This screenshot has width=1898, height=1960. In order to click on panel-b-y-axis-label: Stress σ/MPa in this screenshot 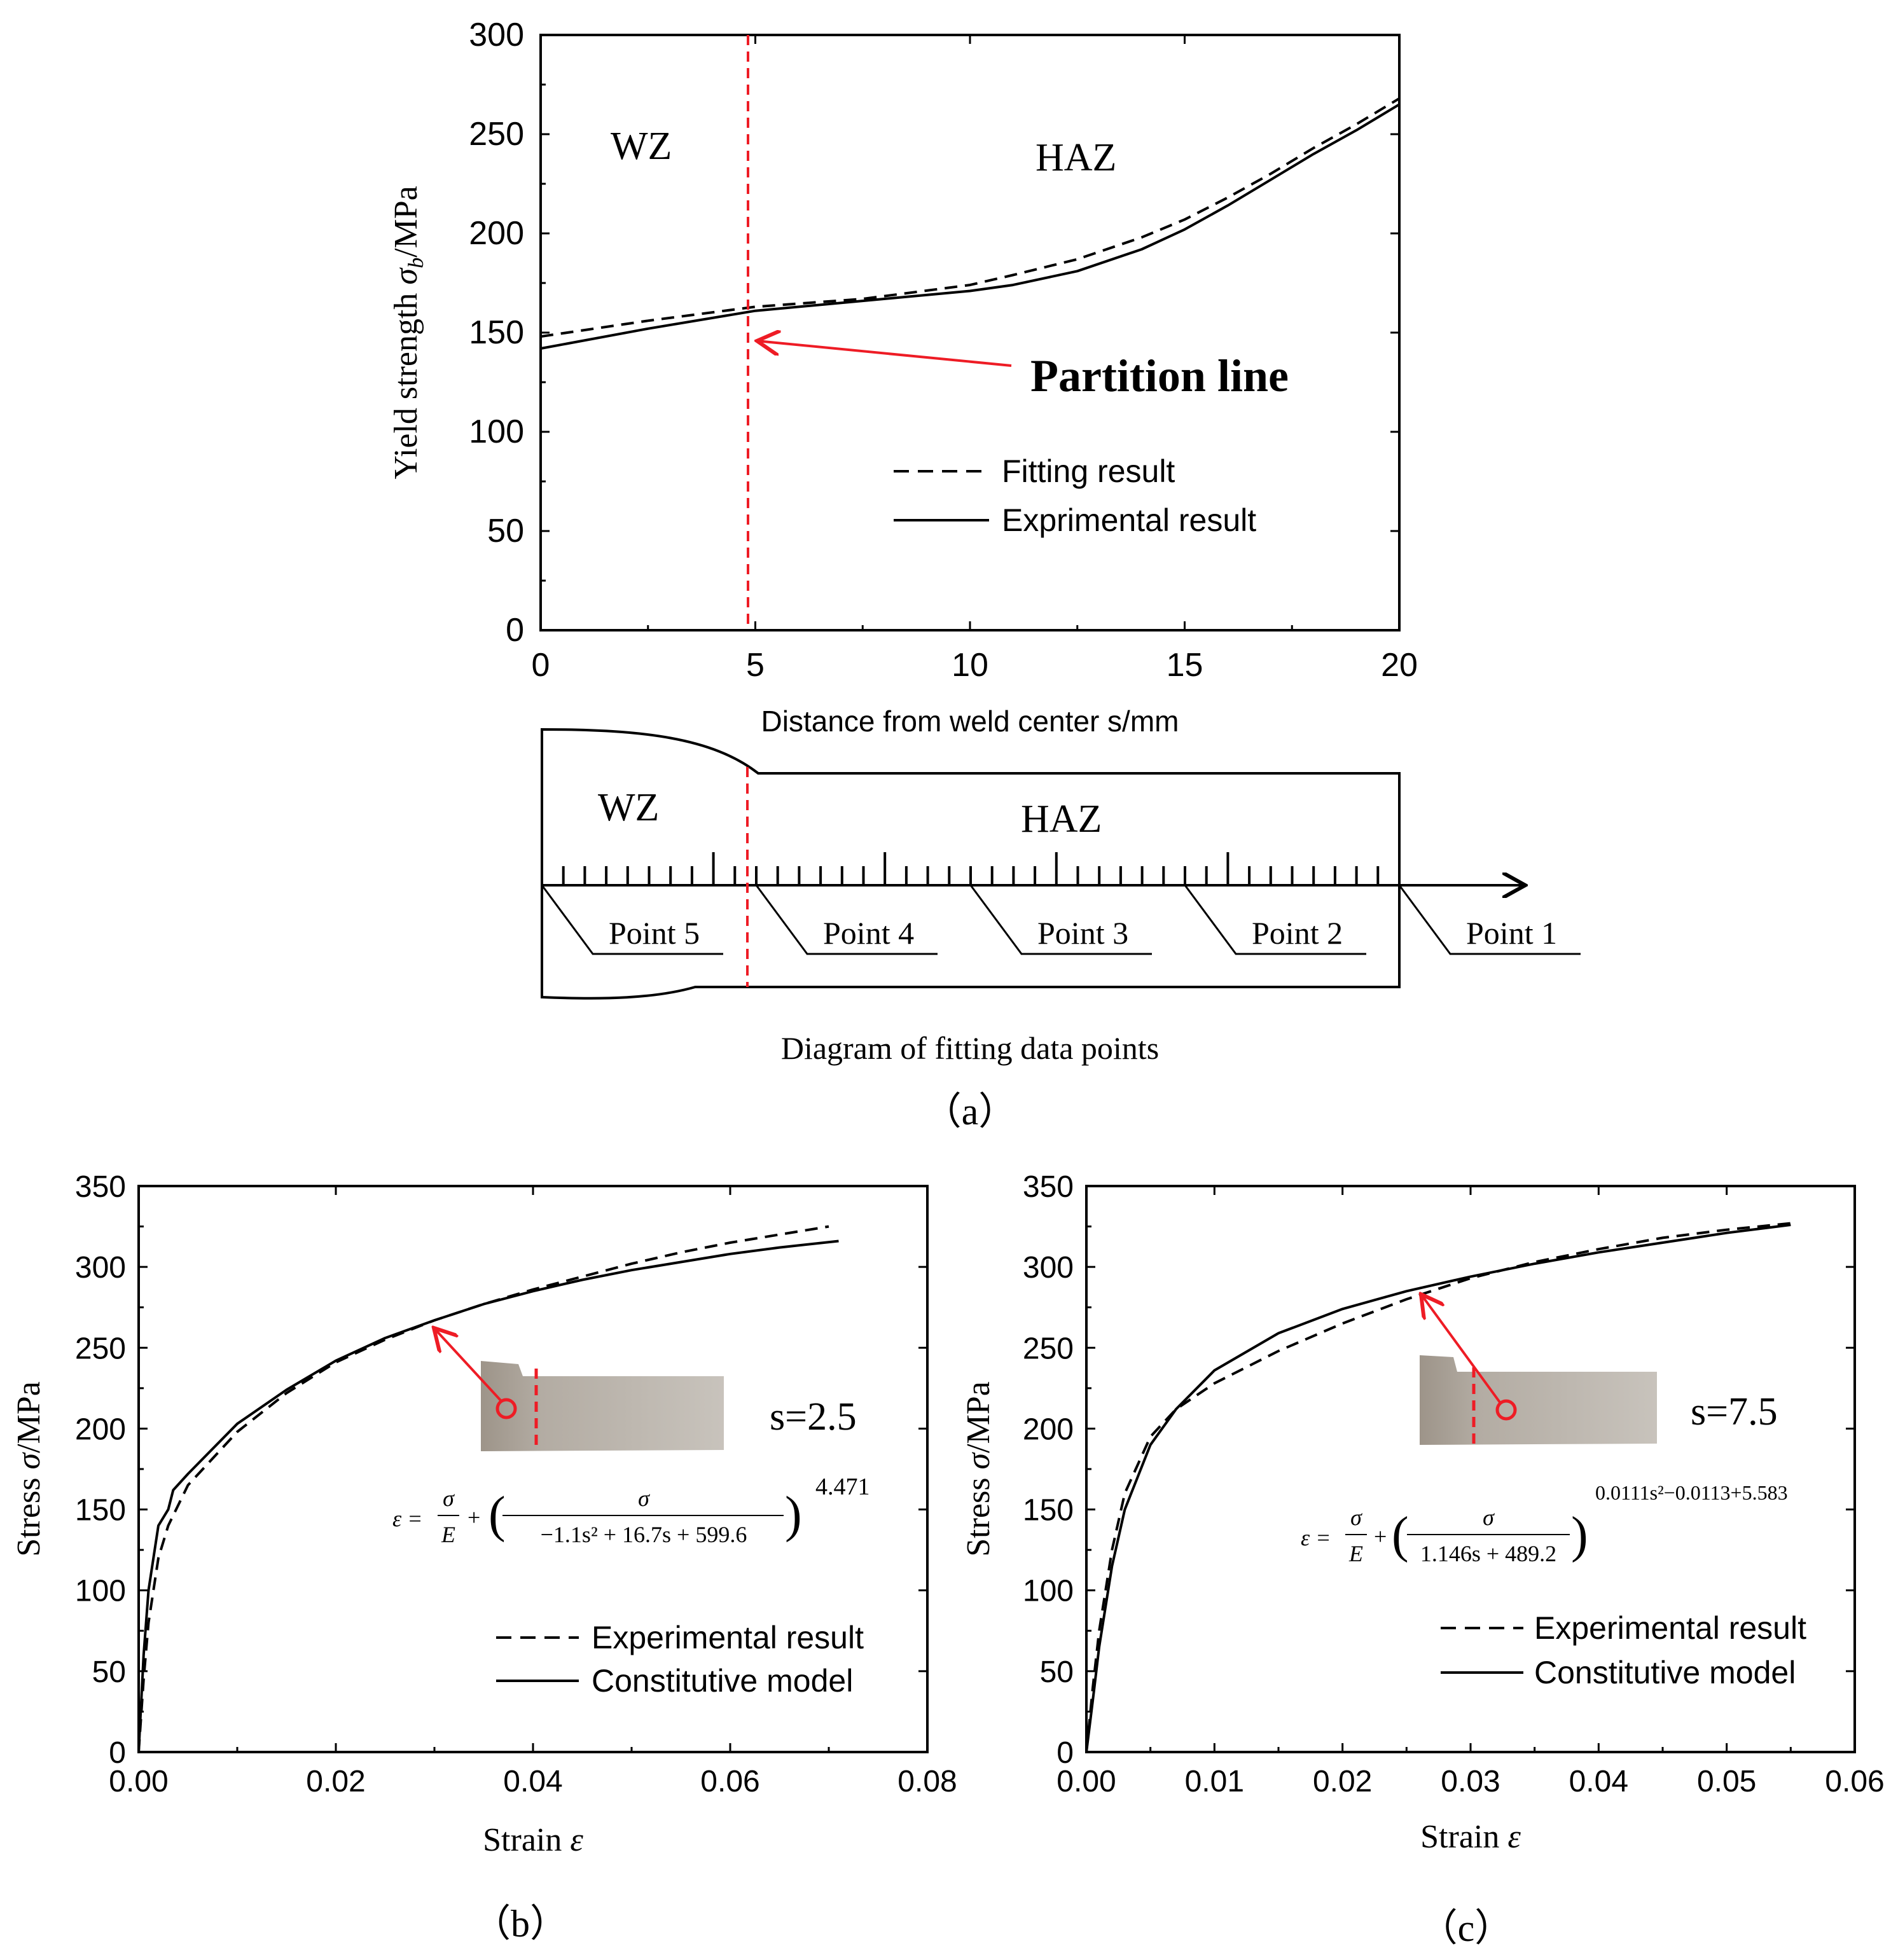, I will do `click(29, 1469)`.